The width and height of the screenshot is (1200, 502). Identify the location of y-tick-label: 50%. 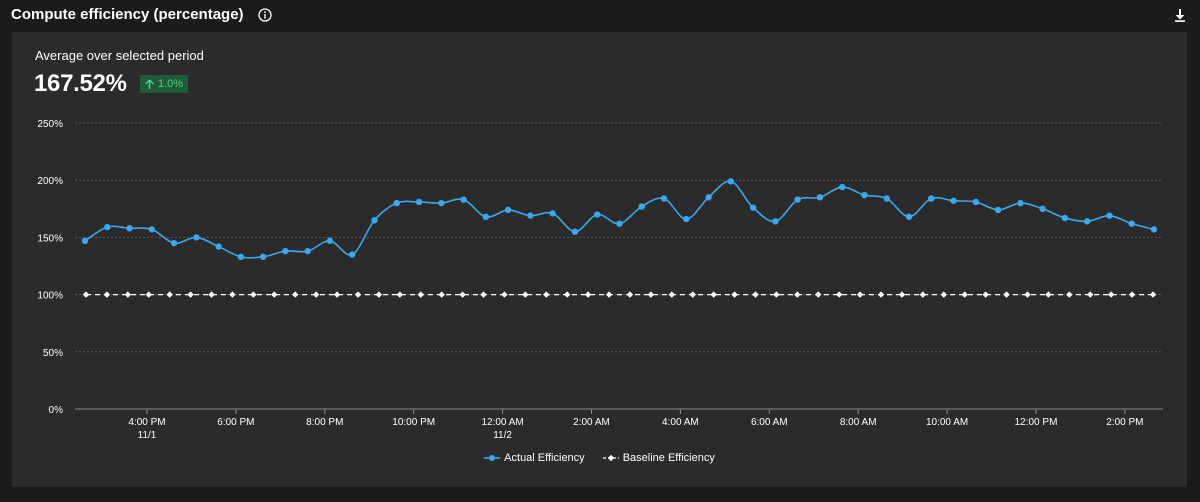
(53, 353).